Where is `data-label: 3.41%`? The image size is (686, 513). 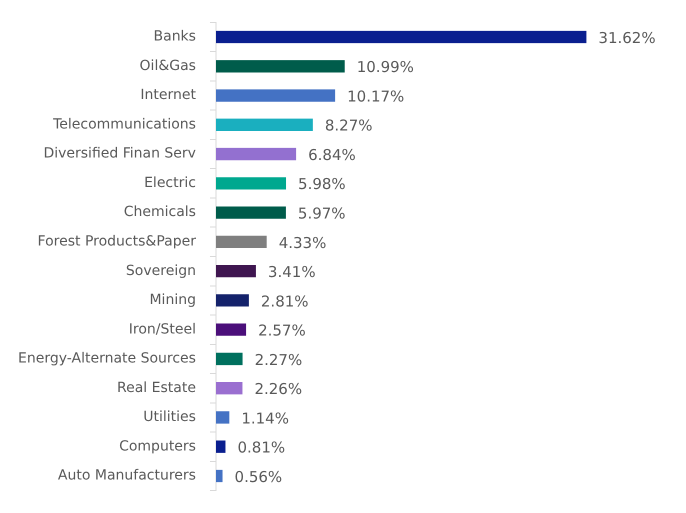
data-label: 3.41% is located at coordinates (292, 272).